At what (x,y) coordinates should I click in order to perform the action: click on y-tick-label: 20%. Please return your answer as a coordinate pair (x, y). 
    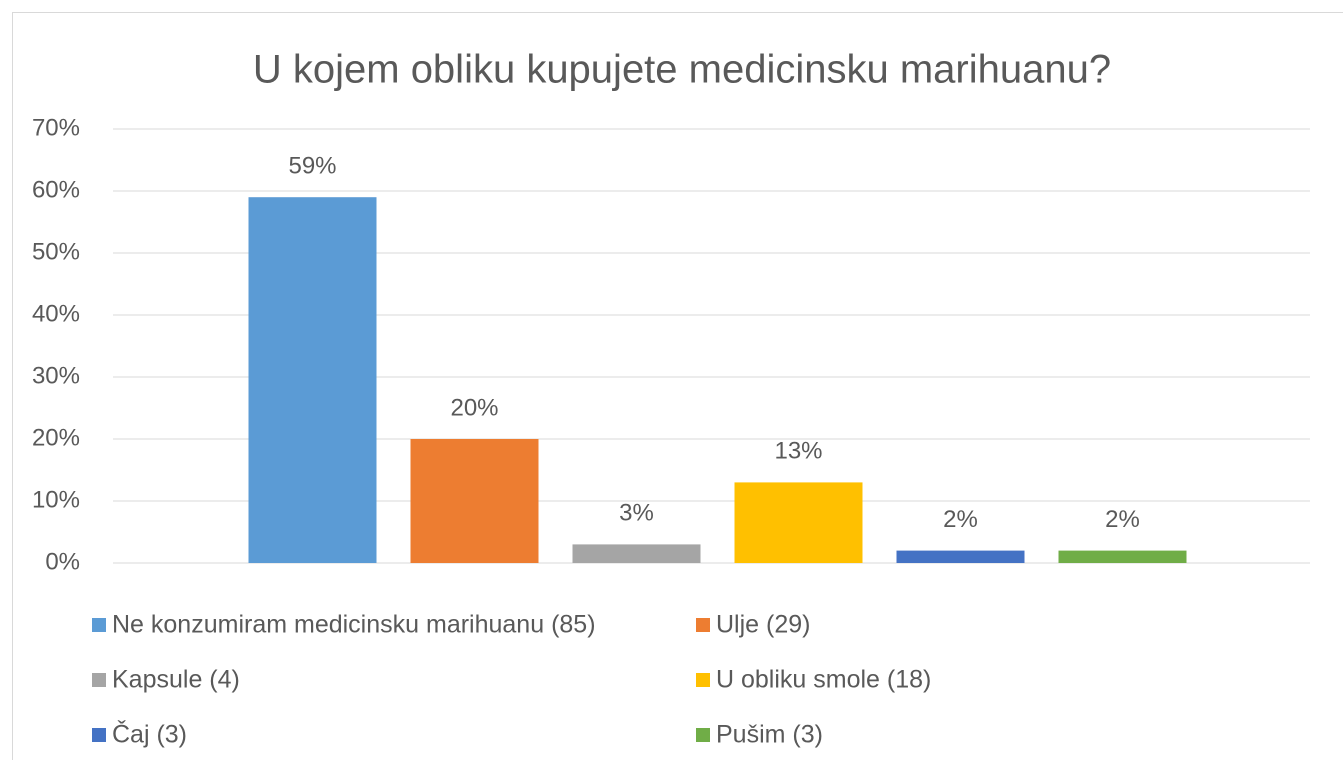
    Looking at the image, I should click on (56, 437).